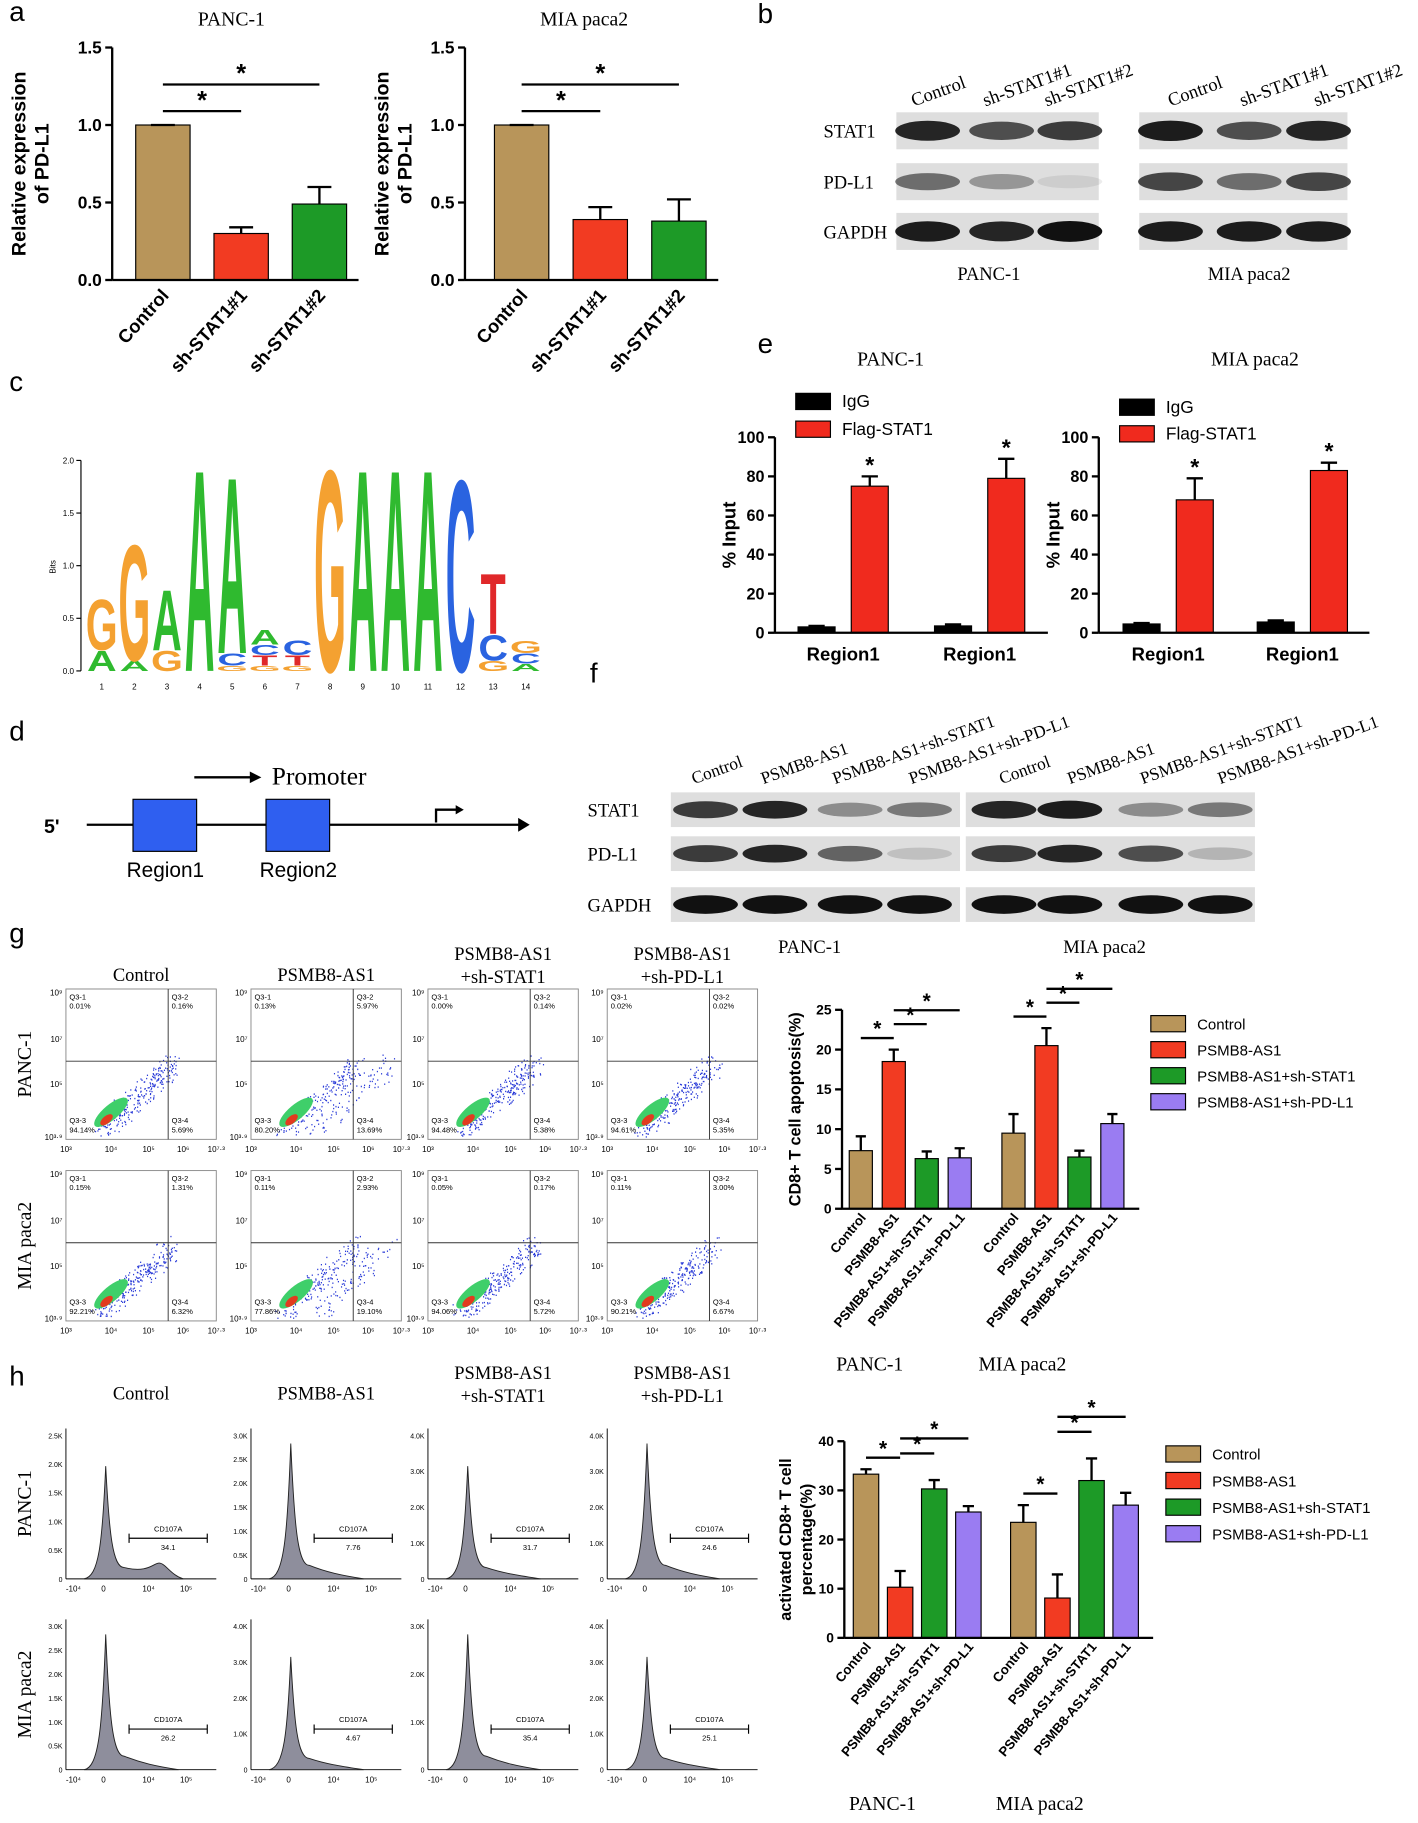 The height and width of the screenshot is (1823, 1418). Describe the element at coordinates (80, 1006) in the screenshot. I see `quadrant-percent: 0.01%` at that location.